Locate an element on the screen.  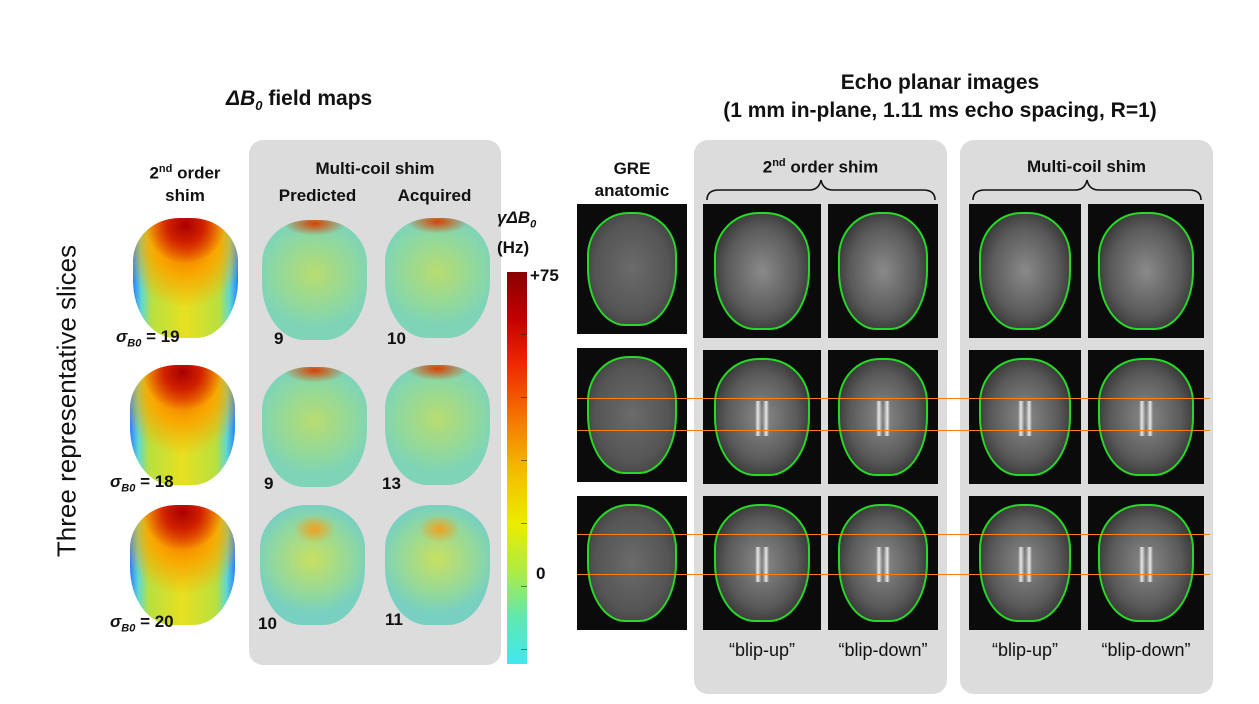
fieldmap-predicted-slice1 is located at coordinates (314, 280).